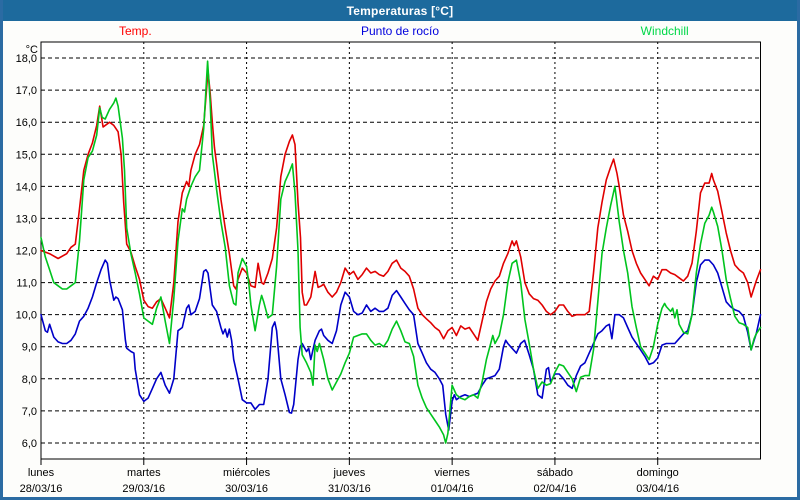  Describe the element at coordinates (29, 348) in the screenshot. I see `y-tick-label: 9,0` at that location.